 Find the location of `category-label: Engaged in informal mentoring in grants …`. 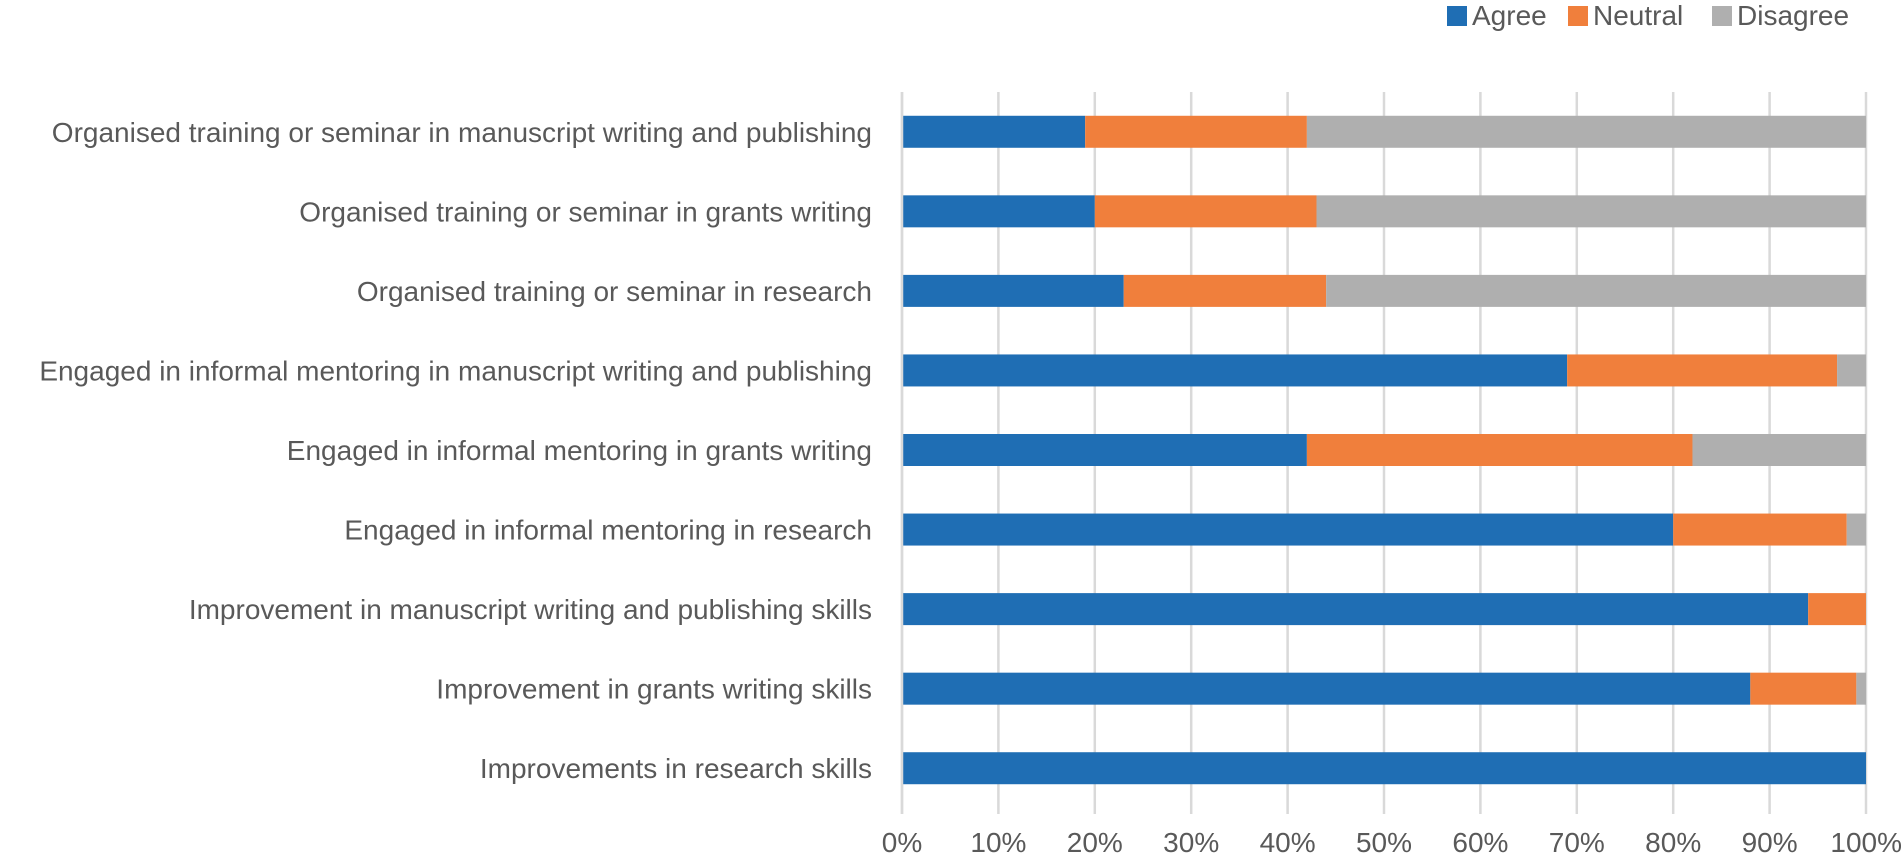

category-label: Engaged in informal mentoring in grants … is located at coordinates (579, 450).